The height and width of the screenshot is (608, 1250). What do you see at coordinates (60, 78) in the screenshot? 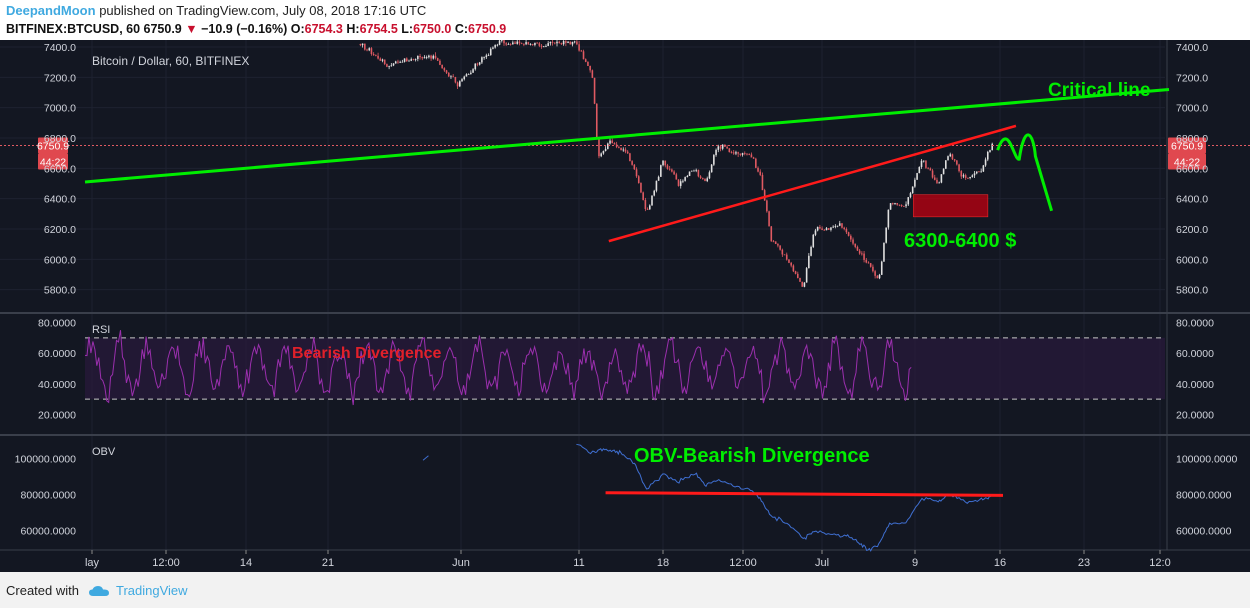
I see `price-tick-label-left: 7200.0` at bounding box center [60, 78].